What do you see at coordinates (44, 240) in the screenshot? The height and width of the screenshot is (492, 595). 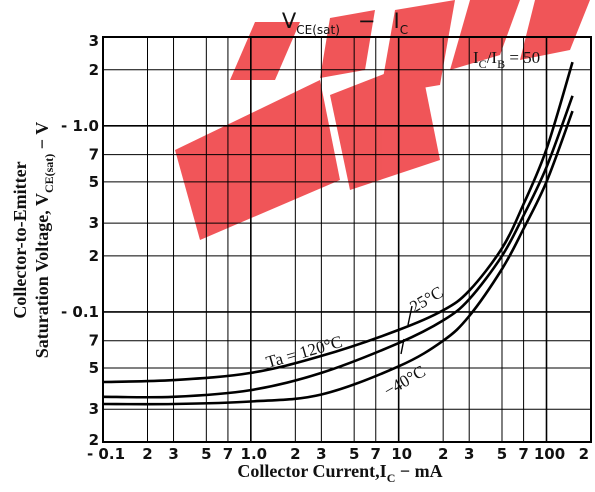 I see `svg-text:Saturation Voltage, VCE(sat) −: Saturation Voltage, VCE(sat) − V` at bounding box center [44, 240].